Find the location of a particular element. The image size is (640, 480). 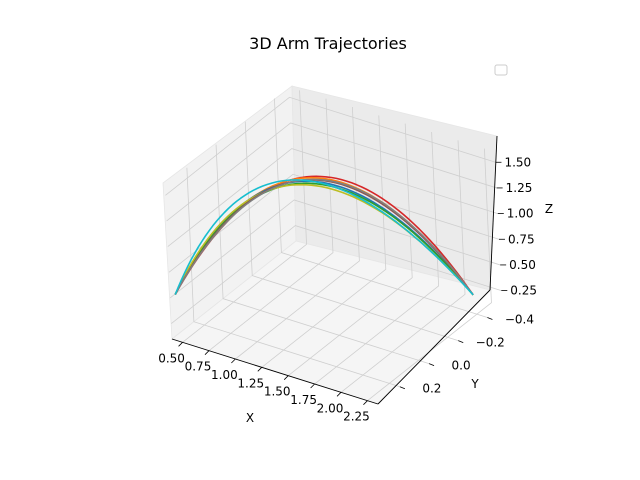

x-tick-label: 1.00 is located at coordinates (224, 375).